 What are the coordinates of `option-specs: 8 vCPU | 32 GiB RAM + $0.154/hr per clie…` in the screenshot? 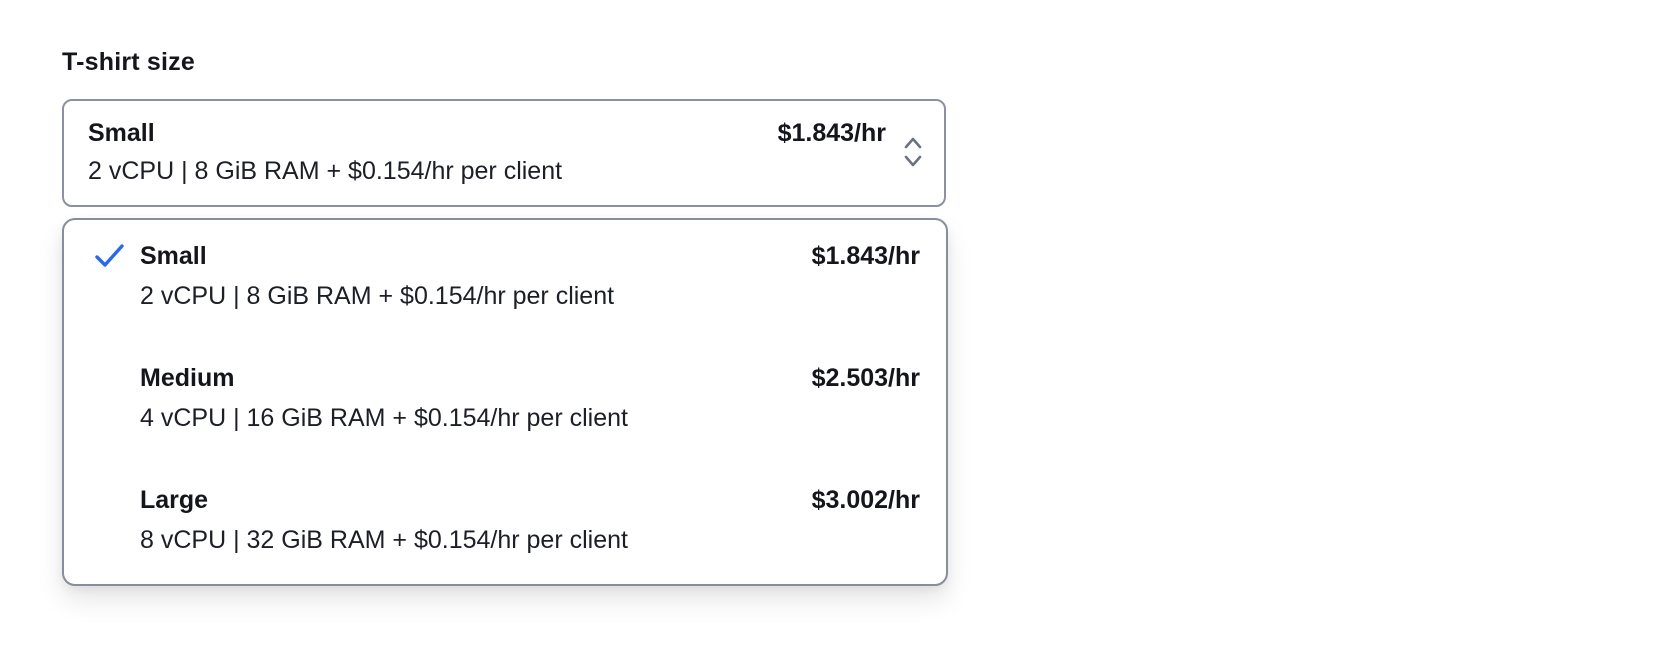 It's located at (384, 540).